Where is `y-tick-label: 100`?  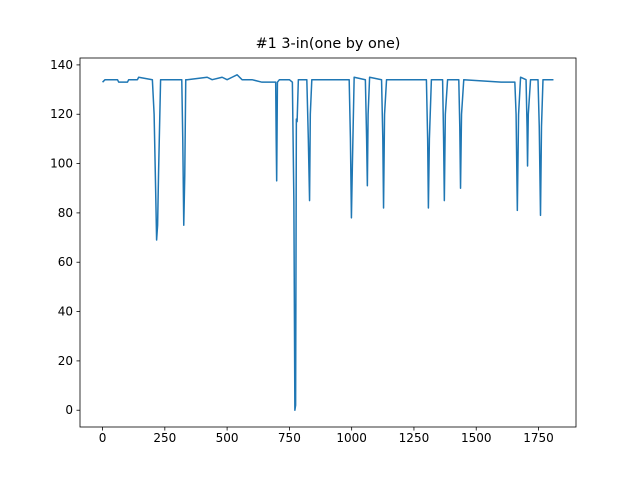 y-tick-label: 100 is located at coordinates (61, 164).